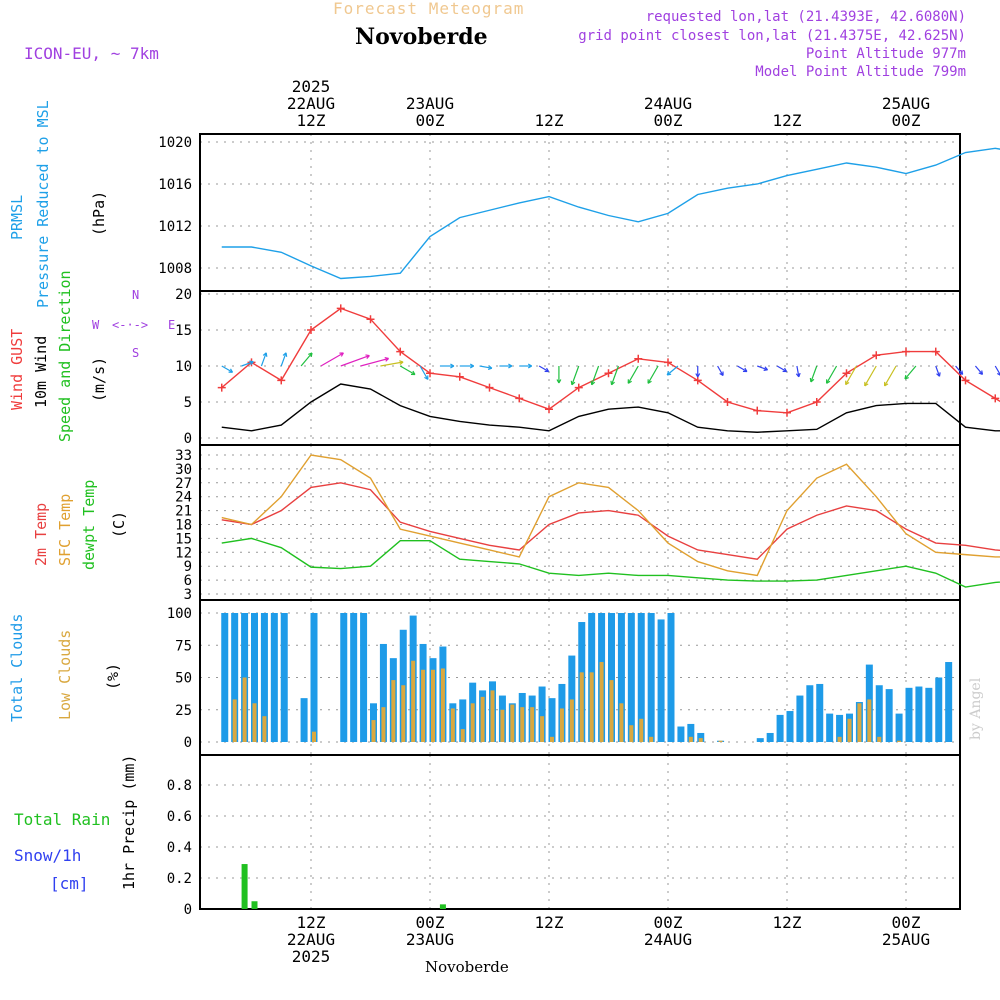 This screenshot has height=1000, width=1000. Describe the element at coordinates (183, 553) in the screenshot. I see `y-tick-label: 12` at that location.